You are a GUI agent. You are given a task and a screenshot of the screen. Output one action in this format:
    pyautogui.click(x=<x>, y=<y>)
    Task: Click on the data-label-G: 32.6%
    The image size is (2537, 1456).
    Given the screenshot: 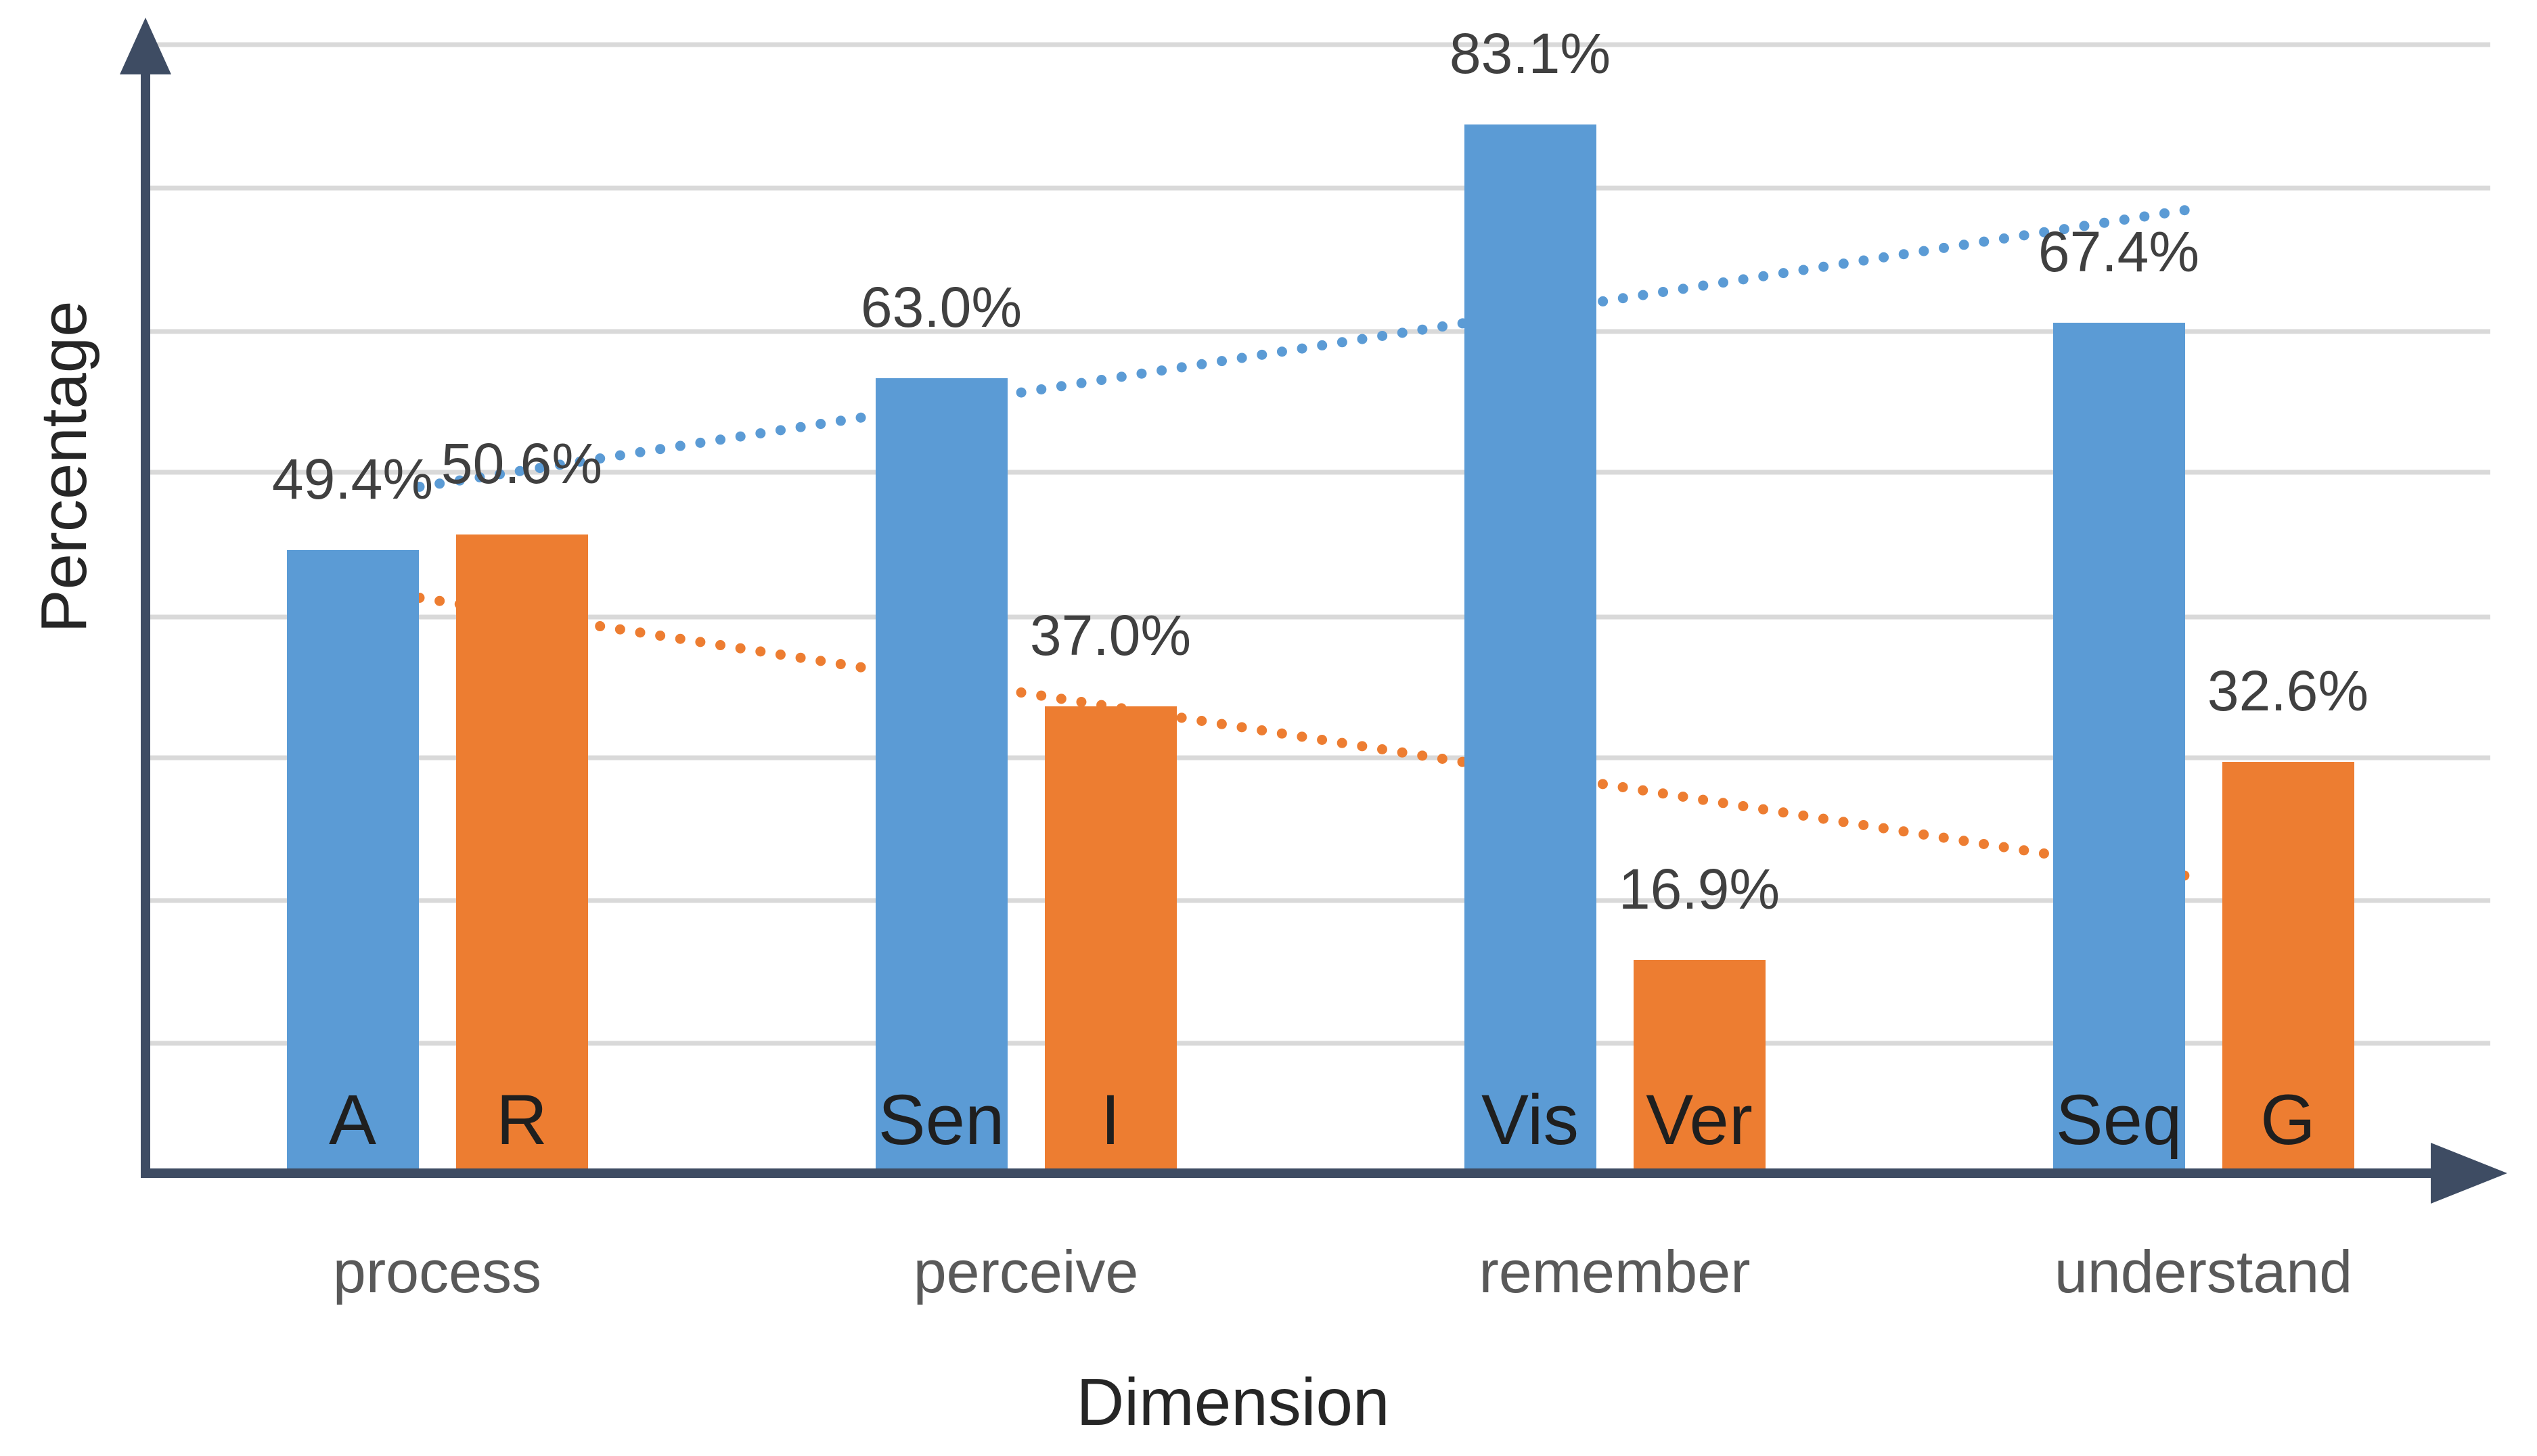 What is the action you would take?
    pyautogui.click(x=2288, y=691)
    